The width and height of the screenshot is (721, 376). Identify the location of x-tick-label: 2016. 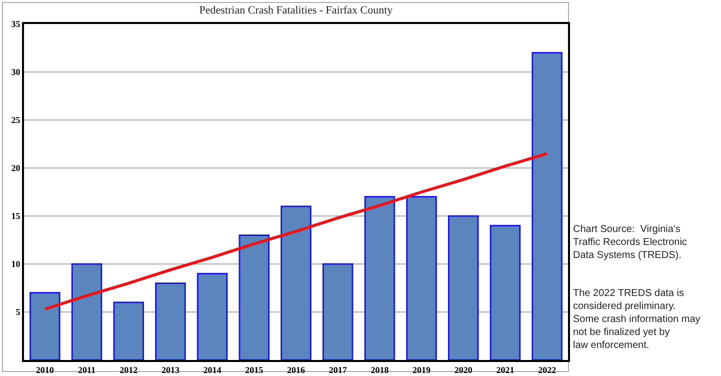
(296, 369).